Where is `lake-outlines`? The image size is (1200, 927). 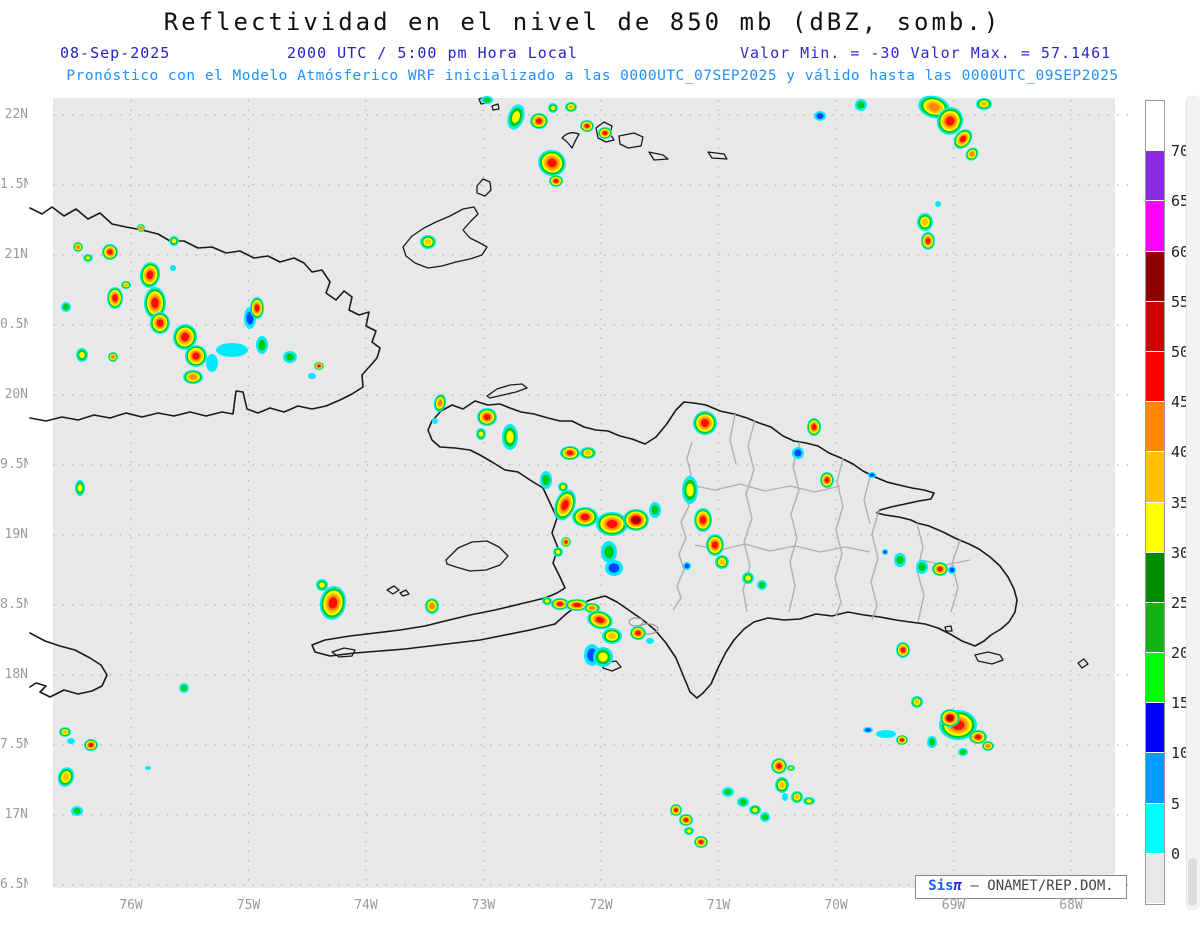 lake-outlines is located at coordinates (643, 626).